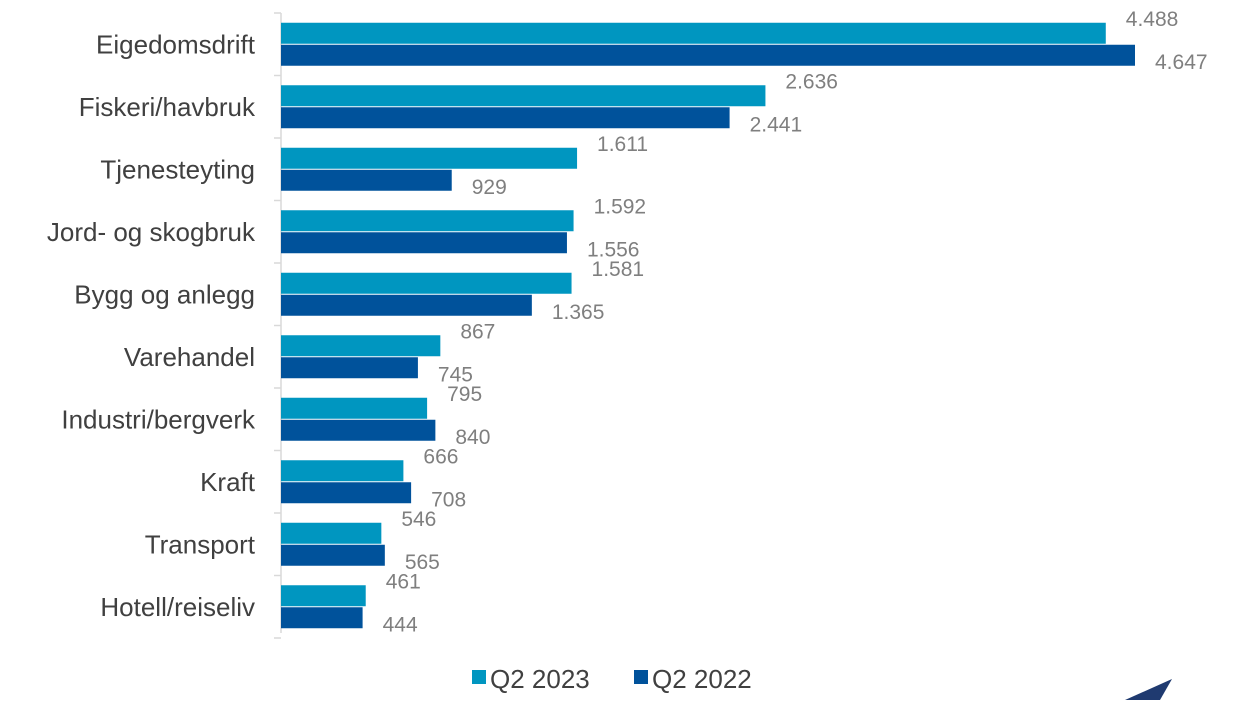  Describe the element at coordinates (613, 249) in the screenshot. I see `data-label: 1.556` at that location.